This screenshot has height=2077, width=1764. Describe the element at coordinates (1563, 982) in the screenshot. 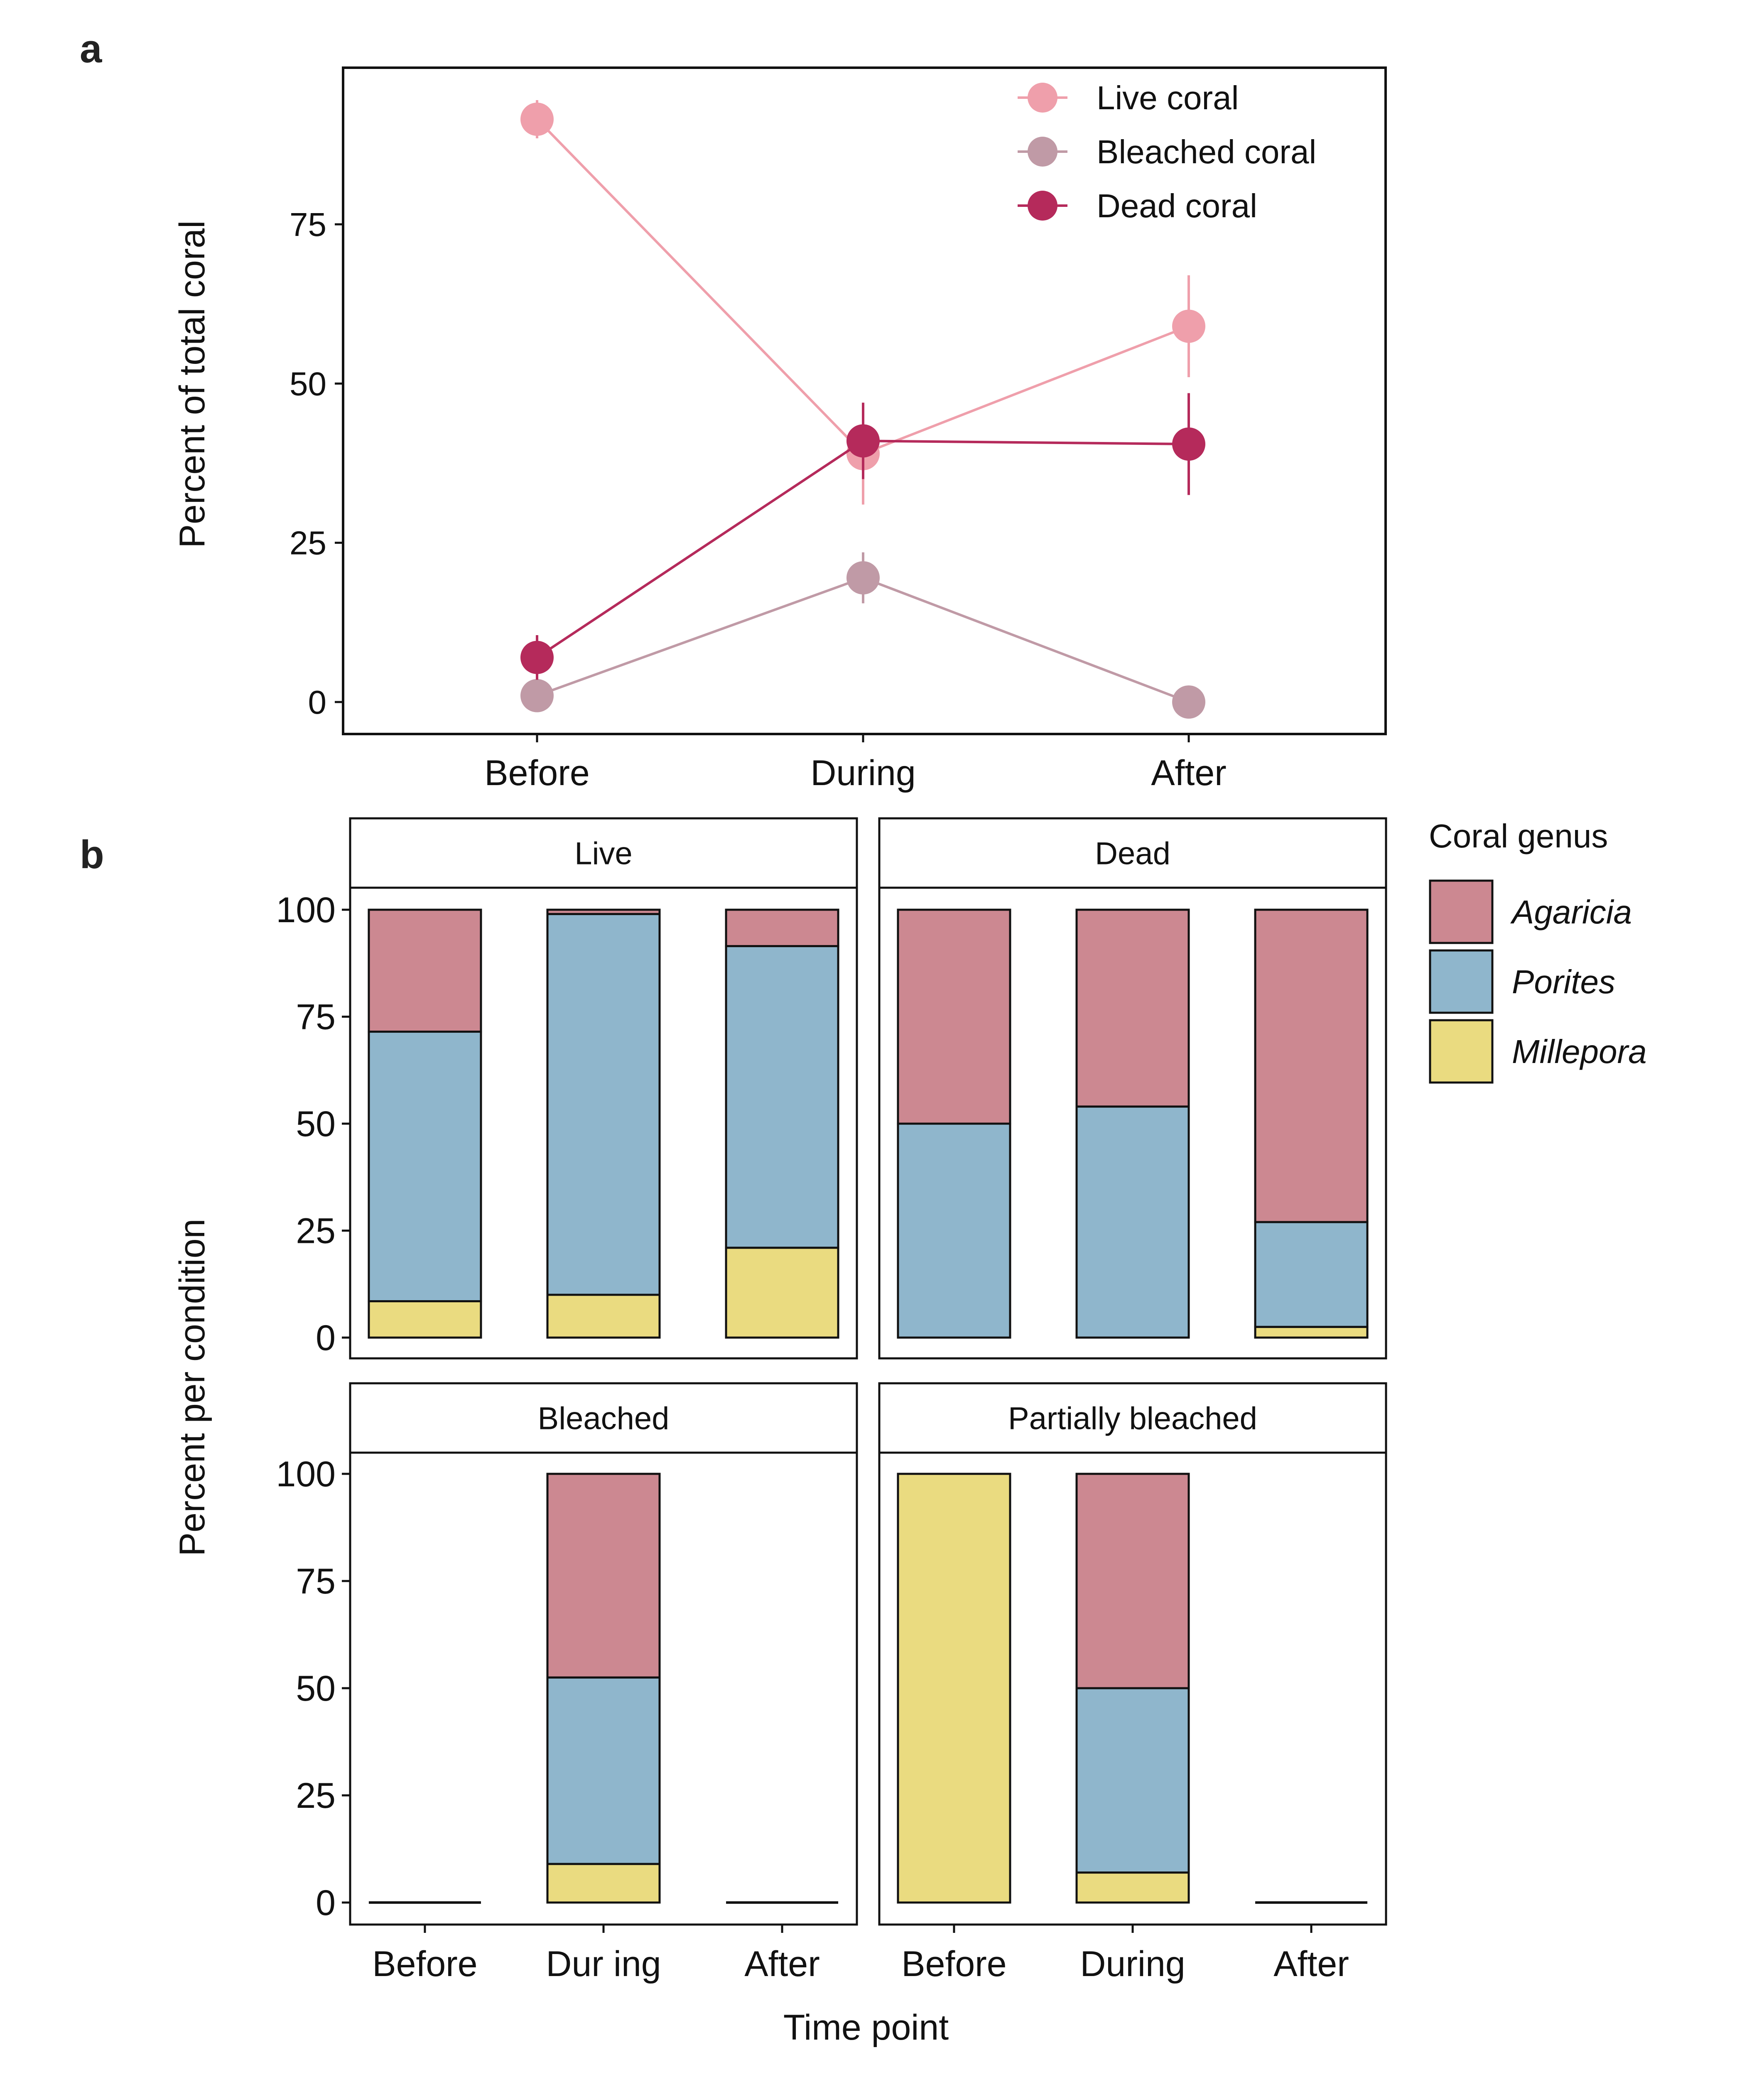

I see `legend-label-porites: Porites` at that location.